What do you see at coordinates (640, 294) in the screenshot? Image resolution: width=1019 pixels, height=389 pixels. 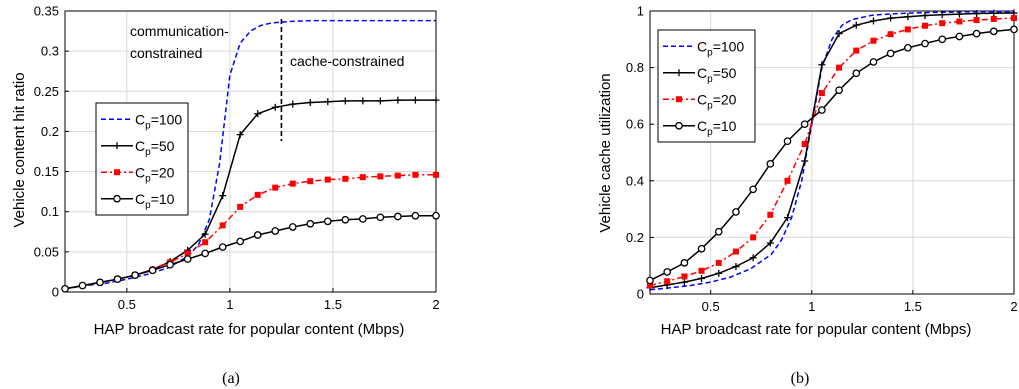 I see `b-ytick-label-0: 0` at bounding box center [640, 294].